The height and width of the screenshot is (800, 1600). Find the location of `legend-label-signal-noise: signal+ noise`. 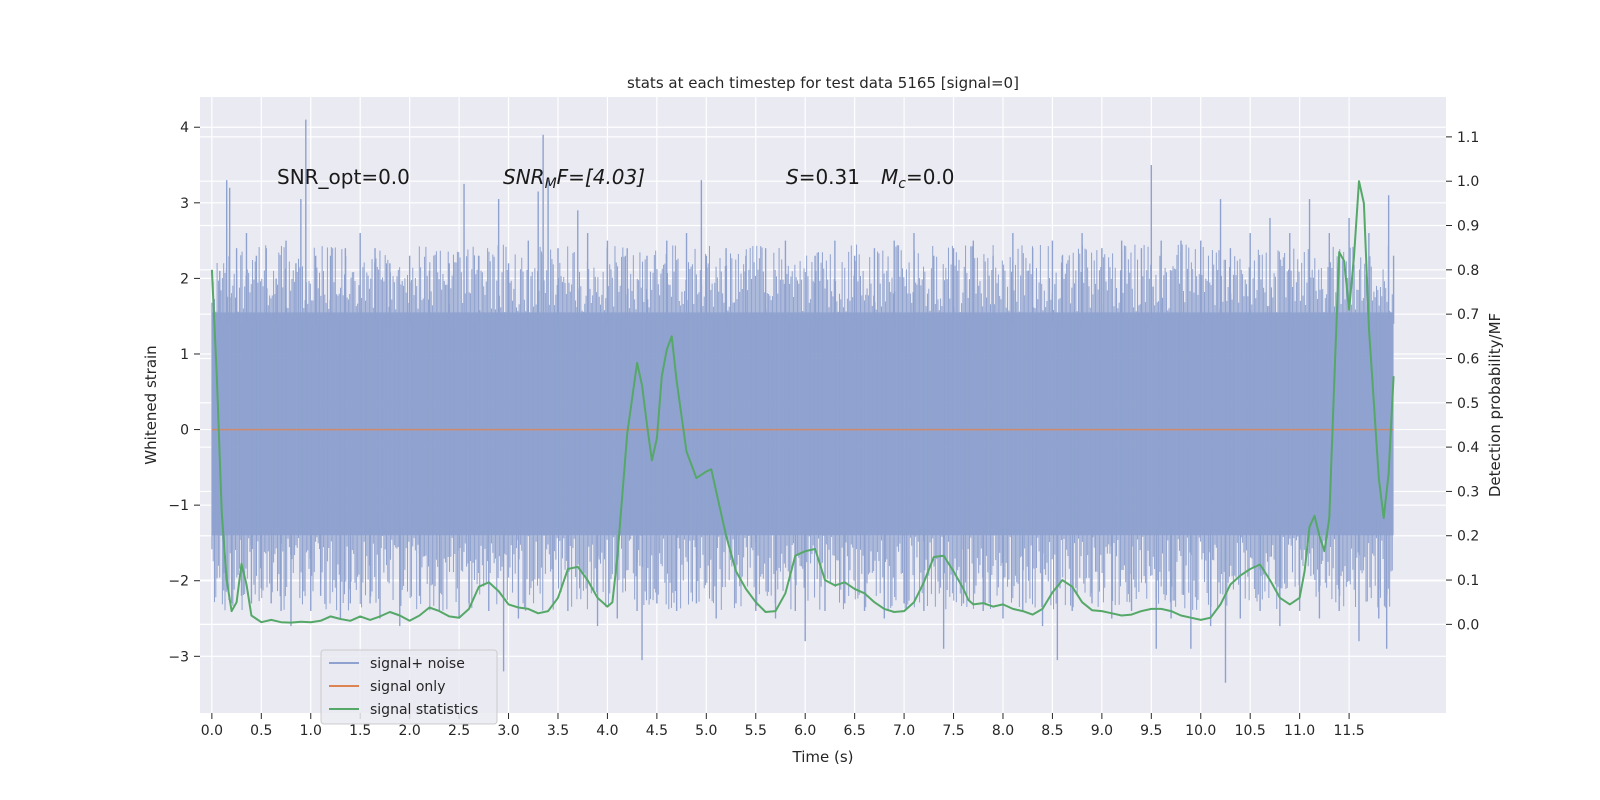

legend-label-signal-noise: signal+ noise is located at coordinates (417, 664).